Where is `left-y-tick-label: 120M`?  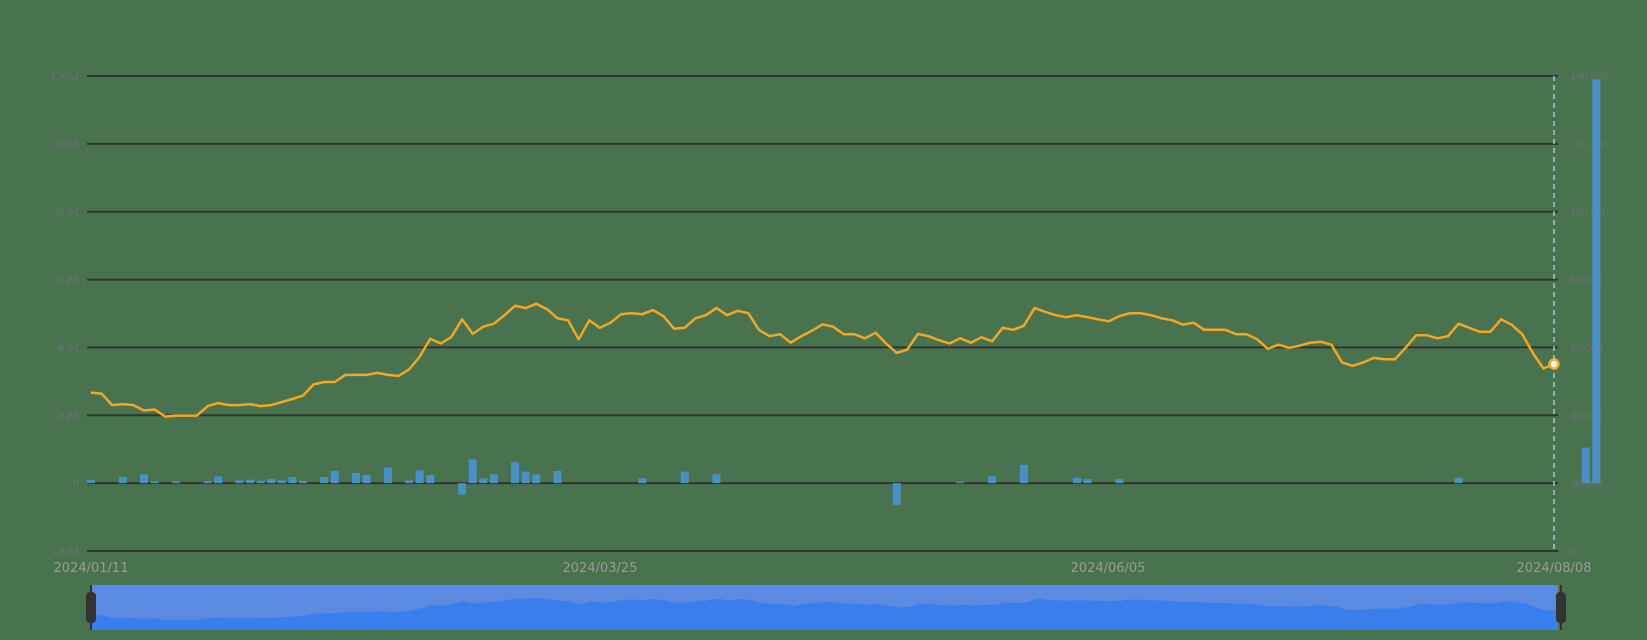 left-y-tick-label: 120M is located at coordinates (64, 76).